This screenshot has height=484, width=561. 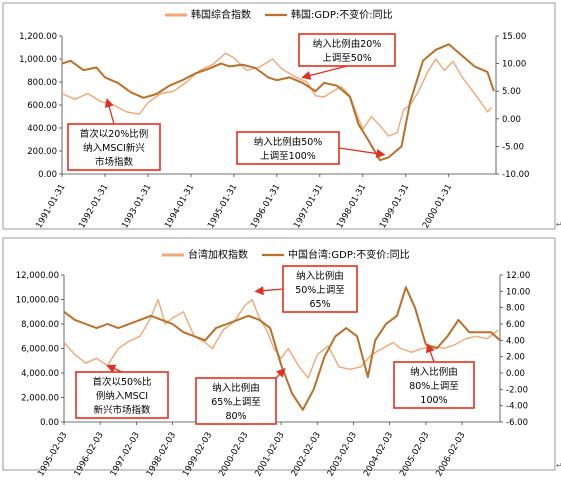 What do you see at coordinates (511, 92) in the screenshot?
I see `right-tick-label: 5.00` at bounding box center [511, 92].